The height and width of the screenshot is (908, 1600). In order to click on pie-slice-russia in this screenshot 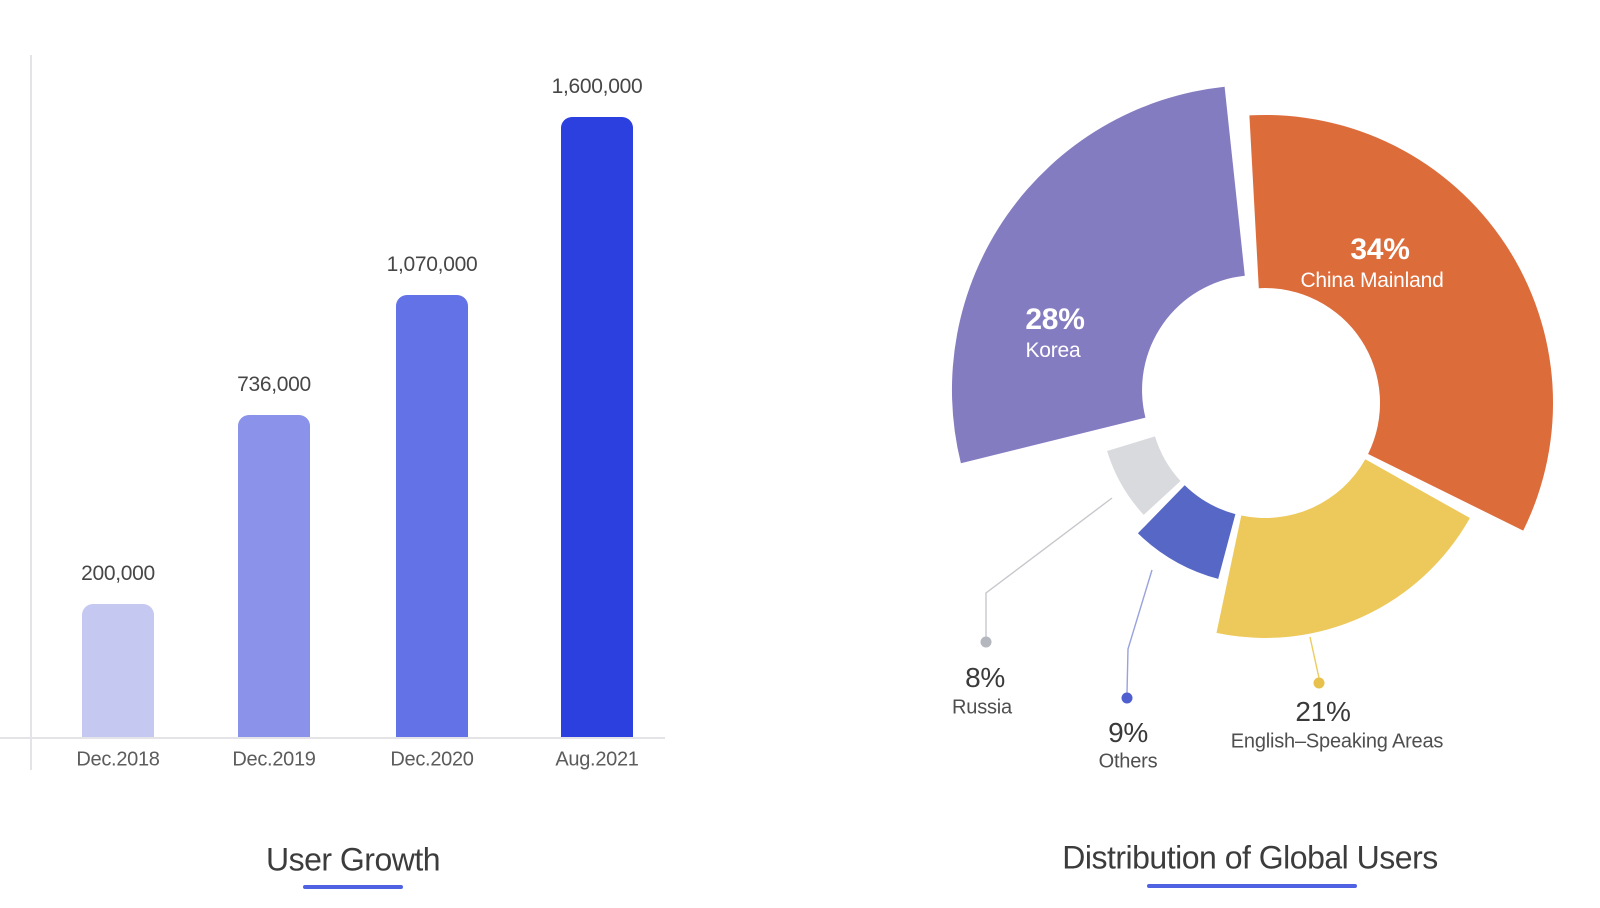, I will do `click(1144, 475)`.